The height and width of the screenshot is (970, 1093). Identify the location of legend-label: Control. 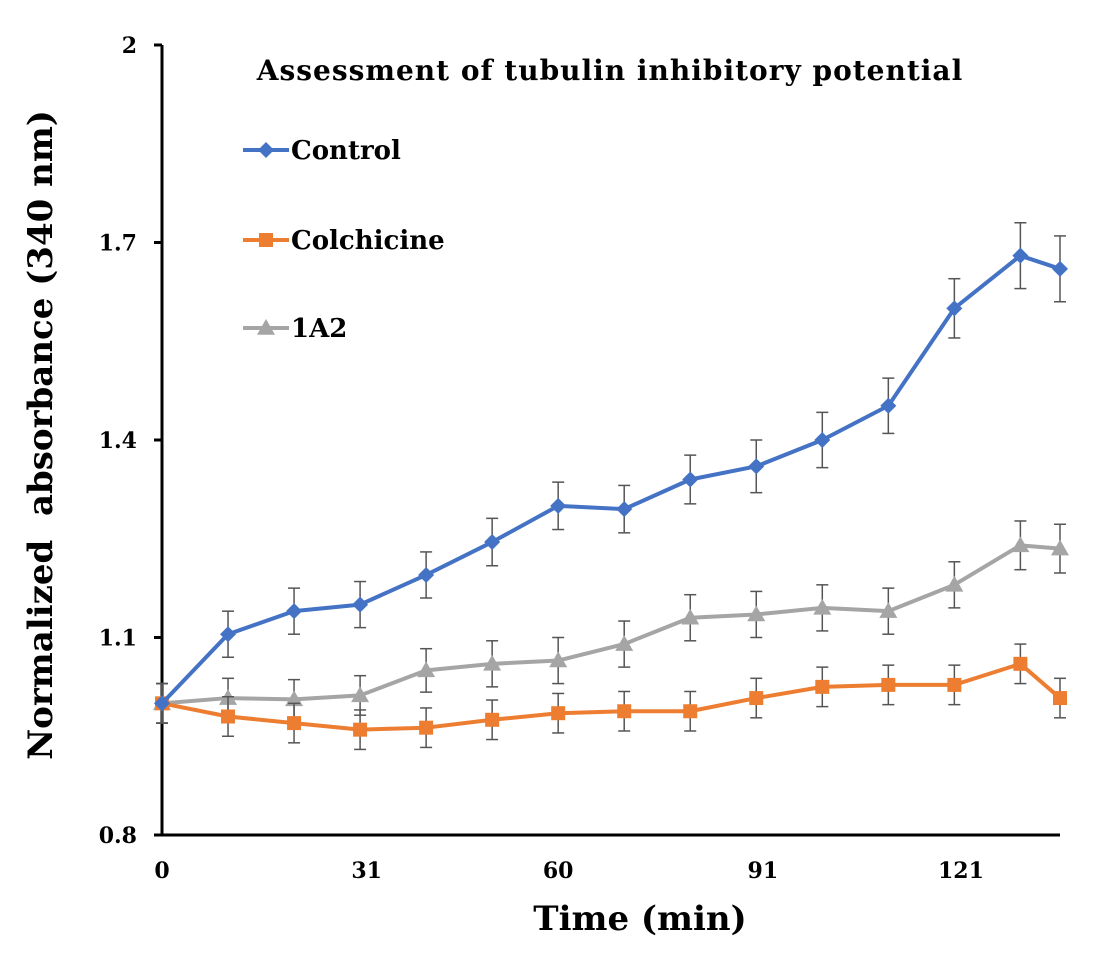
(346, 151).